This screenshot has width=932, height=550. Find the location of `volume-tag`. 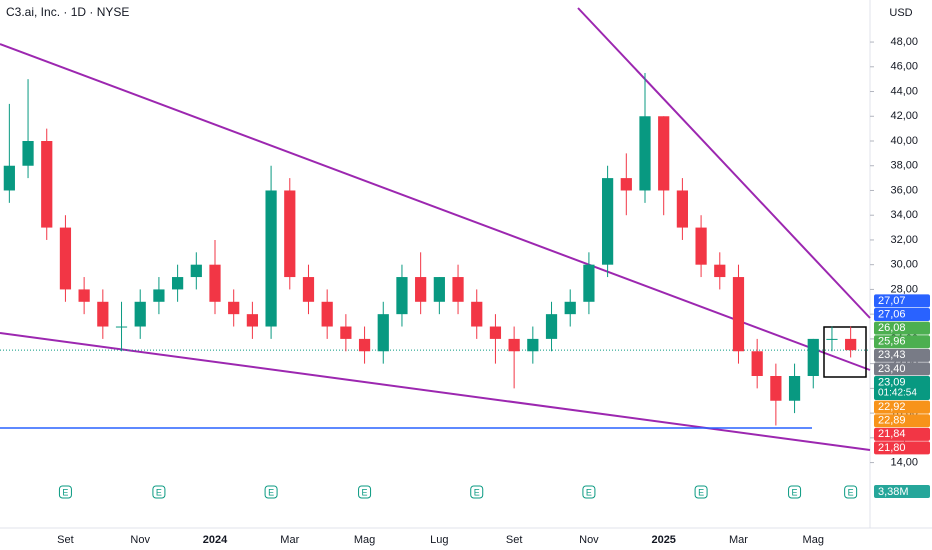

volume-tag is located at coordinates (902, 491).